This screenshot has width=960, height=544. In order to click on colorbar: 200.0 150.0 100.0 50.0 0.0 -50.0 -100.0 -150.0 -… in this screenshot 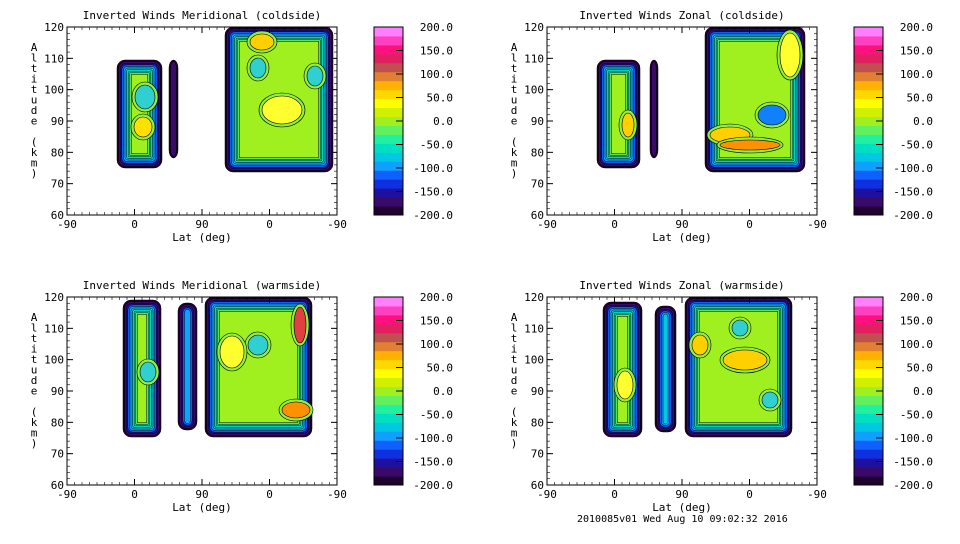, I will do `click(893, 121)`.